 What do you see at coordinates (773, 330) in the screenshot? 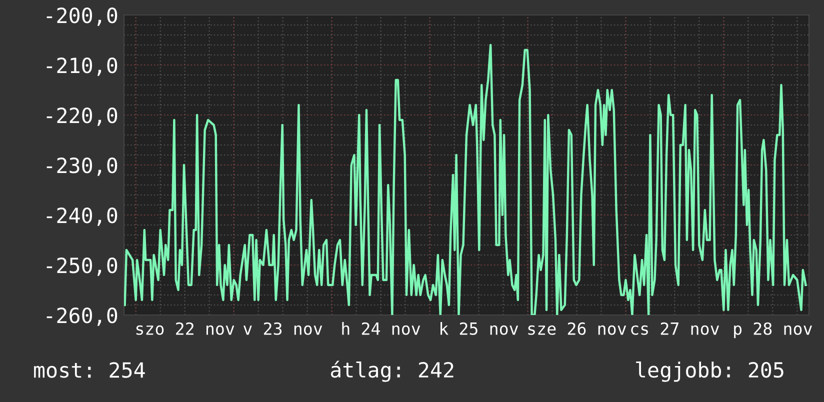
I see `x-tick-label: p 28 nov` at bounding box center [773, 330].